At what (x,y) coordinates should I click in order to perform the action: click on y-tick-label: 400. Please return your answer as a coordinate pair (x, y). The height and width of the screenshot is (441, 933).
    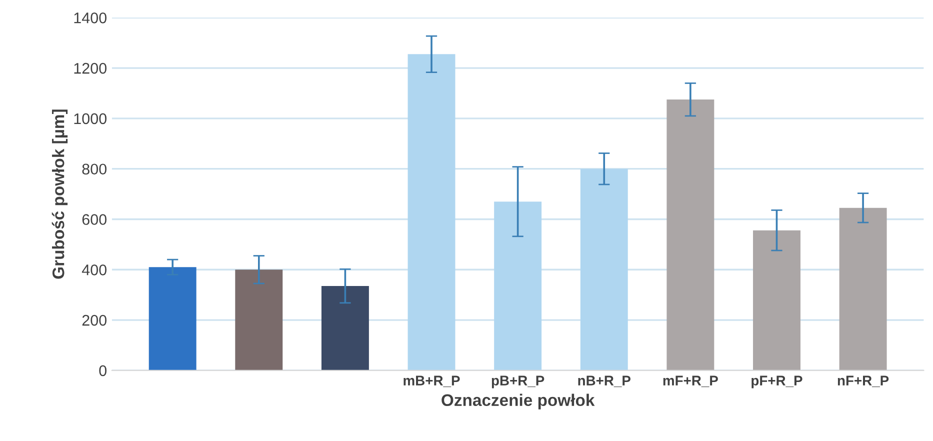
    Looking at the image, I should click on (94, 270).